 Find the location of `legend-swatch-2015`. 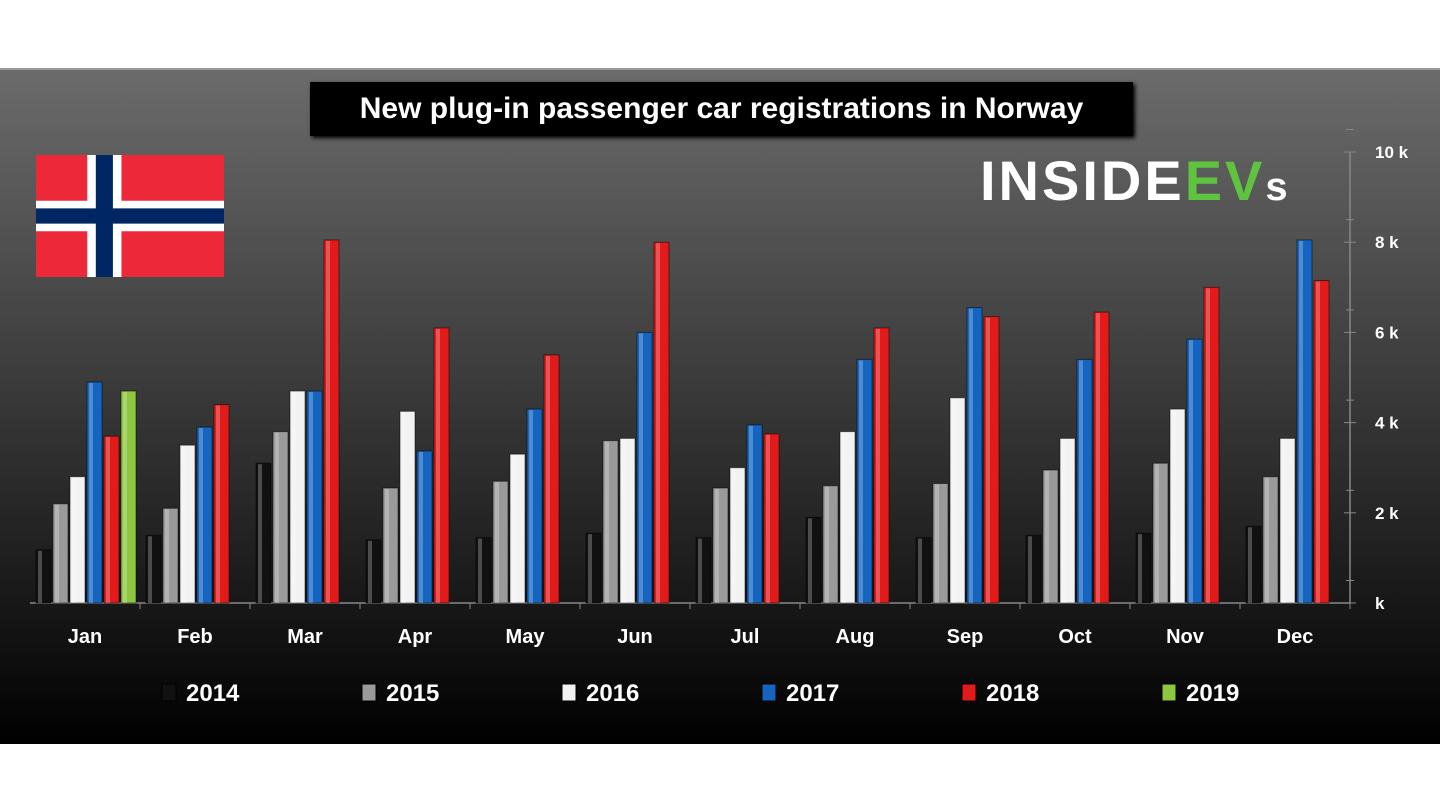

legend-swatch-2015 is located at coordinates (369, 692).